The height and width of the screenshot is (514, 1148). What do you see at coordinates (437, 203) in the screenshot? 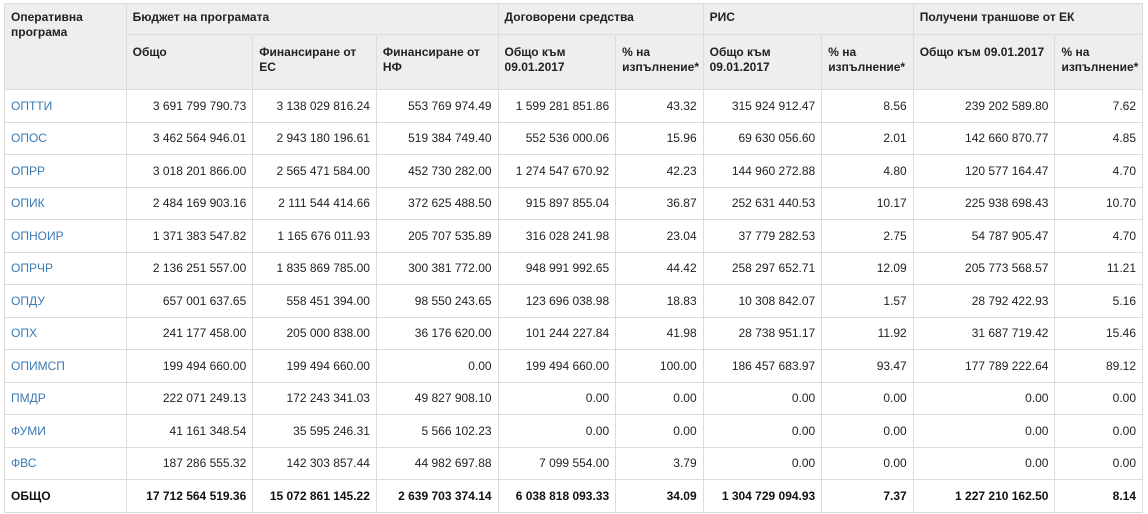
I see `nf-funding-cell: 372 625 488.50` at bounding box center [437, 203].